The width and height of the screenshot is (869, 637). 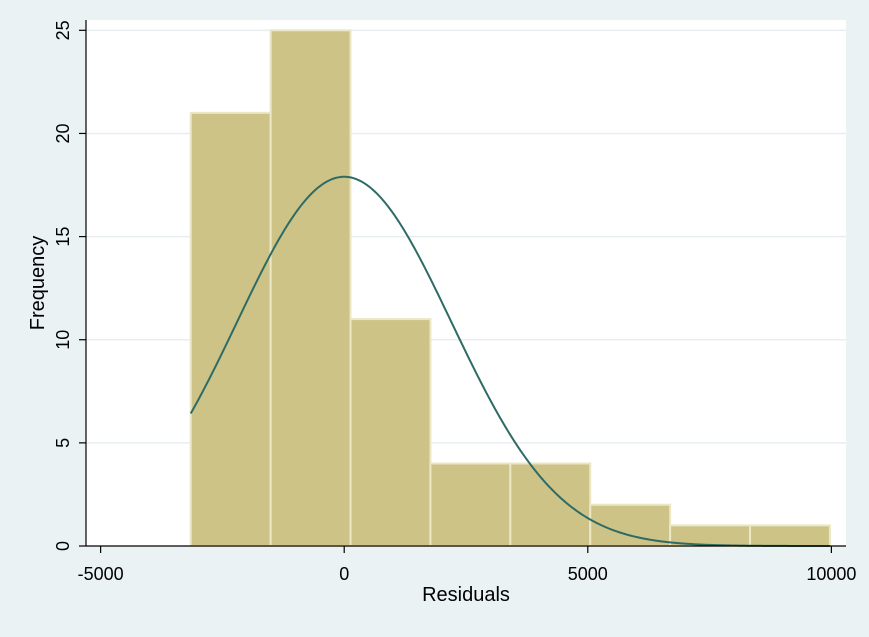 What do you see at coordinates (101, 574) in the screenshot?
I see `x-tick-label--5000: -5000` at bounding box center [101, 574].